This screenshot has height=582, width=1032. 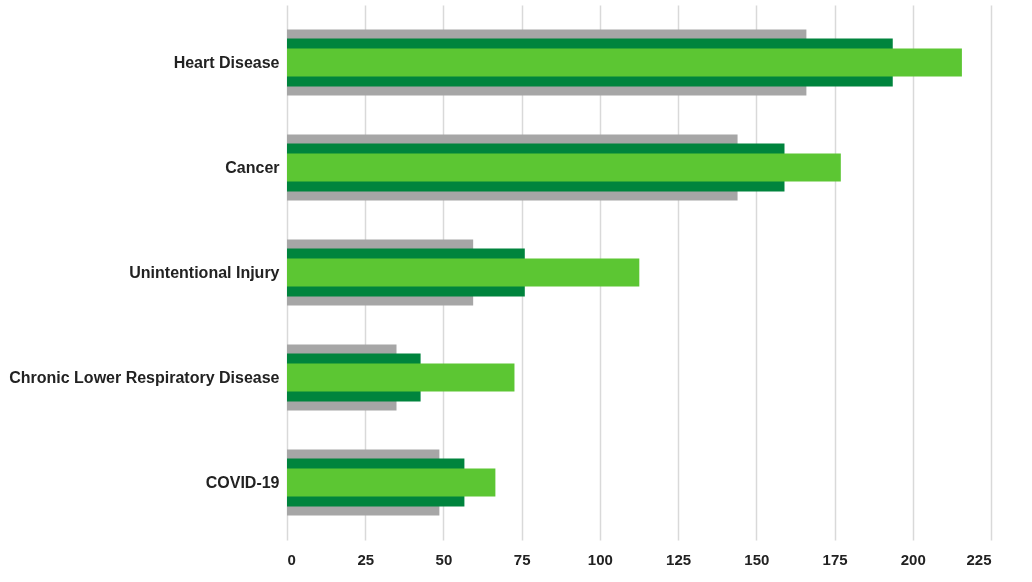 I want to click on x-tick-label: 200, so click(x=913, y=559).